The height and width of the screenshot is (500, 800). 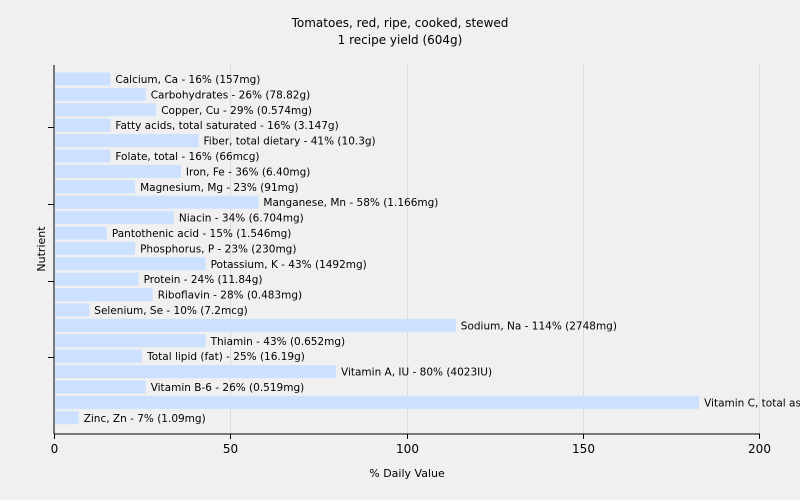 What do you see at coordinates (583, 449) in the screenshot?
I see `x-tick-label: 150` at bounding box center [583, 449].